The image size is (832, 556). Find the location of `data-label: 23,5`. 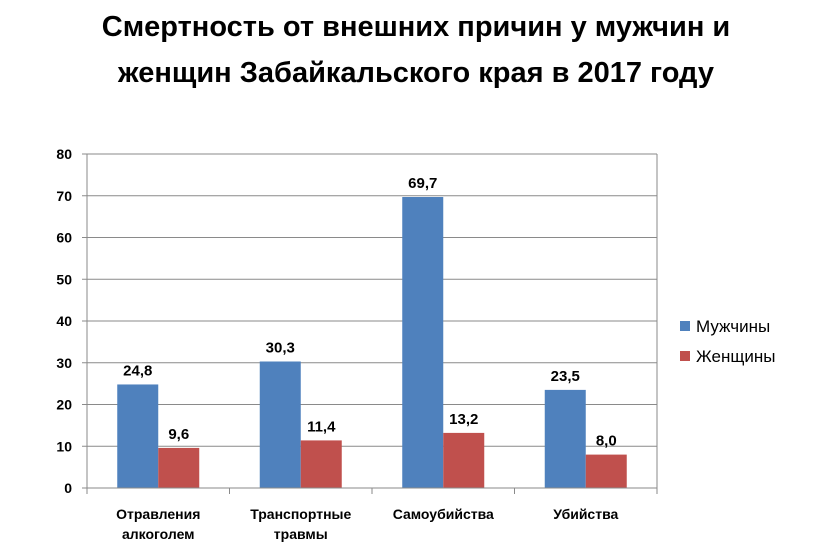

data-label: 23,5 is located at coordinates (565, 376).